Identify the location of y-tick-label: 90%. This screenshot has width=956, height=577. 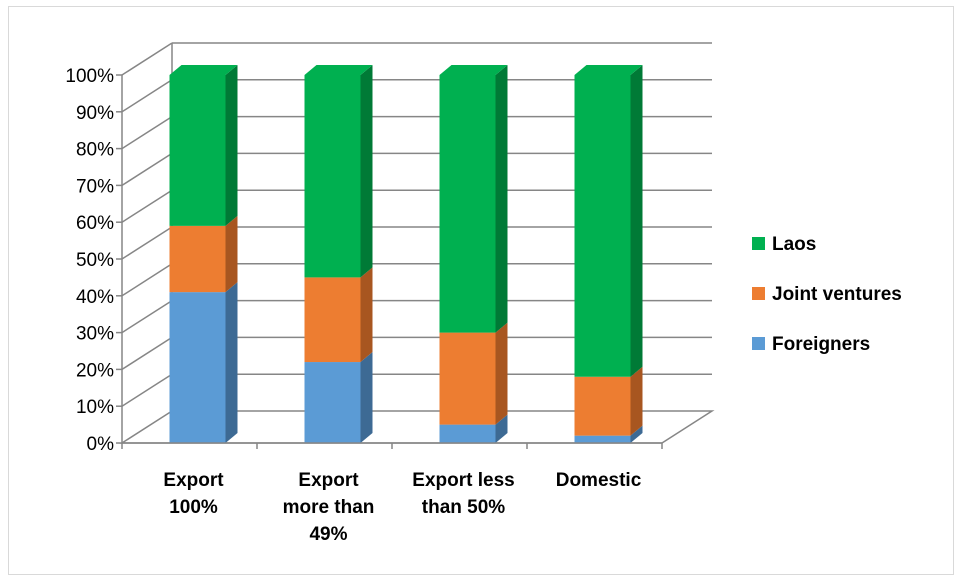
(95, 113).